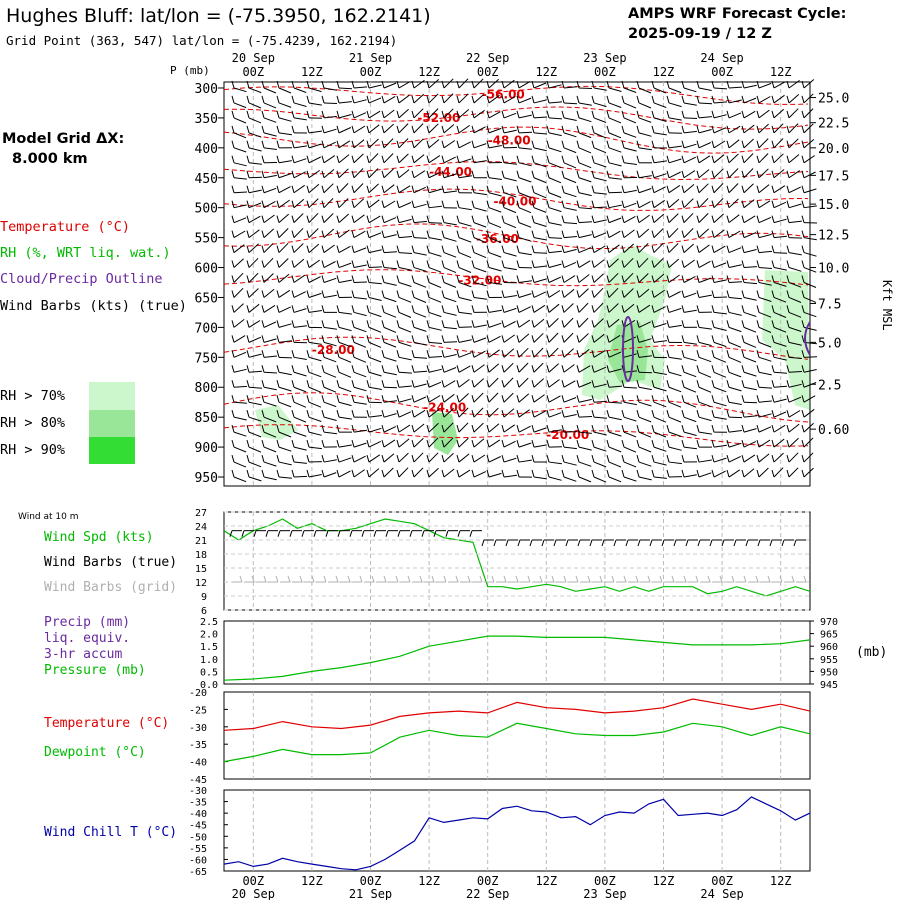 The height and width of the screenshot is (900, 900). I want to click on top-date-label: 20 Sep, so click(253, 58).